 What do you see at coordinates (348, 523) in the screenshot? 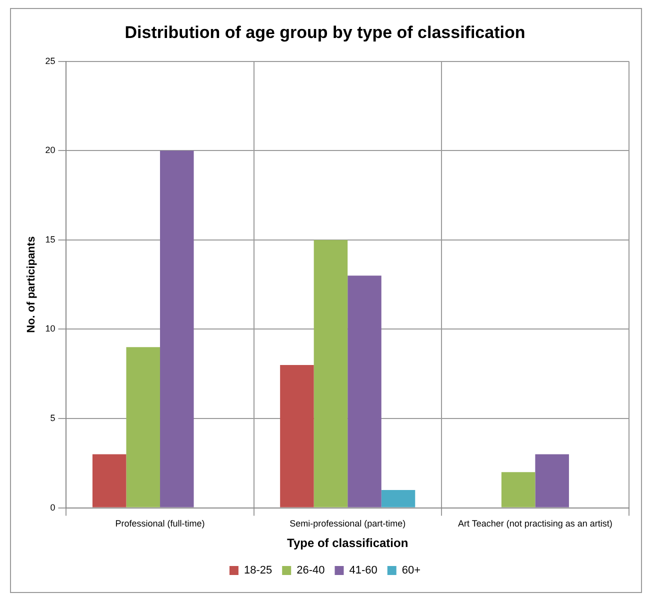
I see `x-tick-label: Semi-professional (part-time)` at bounding box center [348, 523].